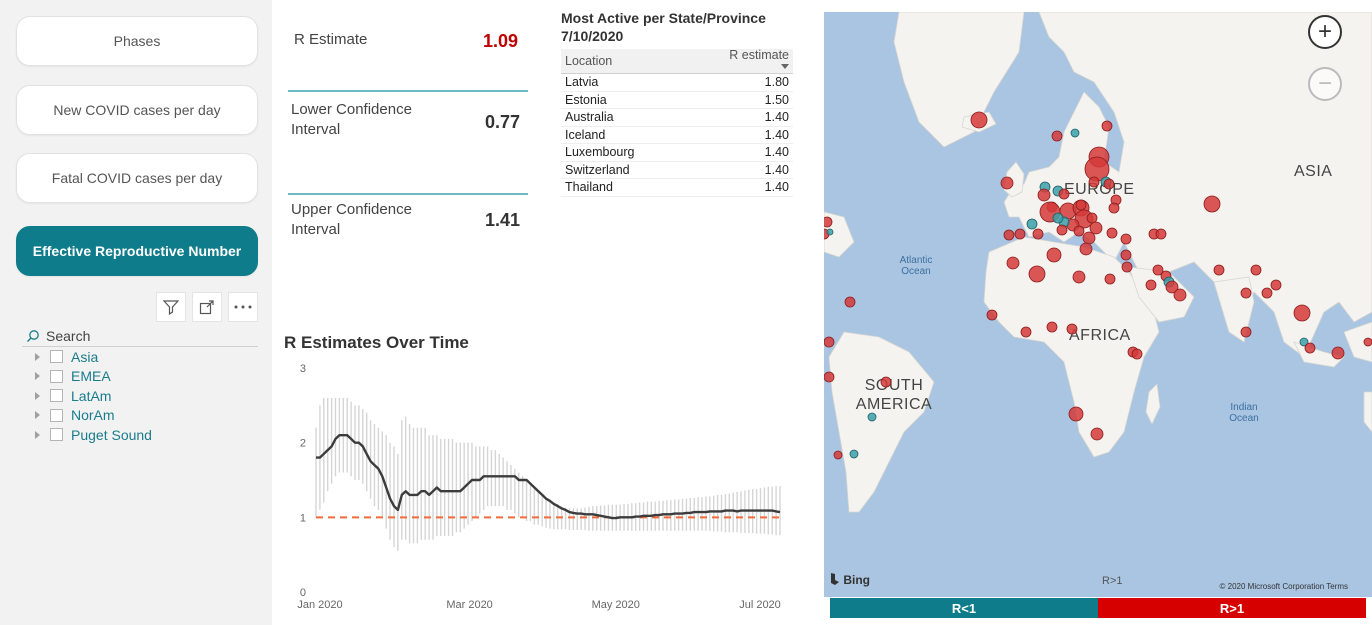 The image size is (1372, 625). I want to click on slicer-item-asia: Asia, so click(140, 357).